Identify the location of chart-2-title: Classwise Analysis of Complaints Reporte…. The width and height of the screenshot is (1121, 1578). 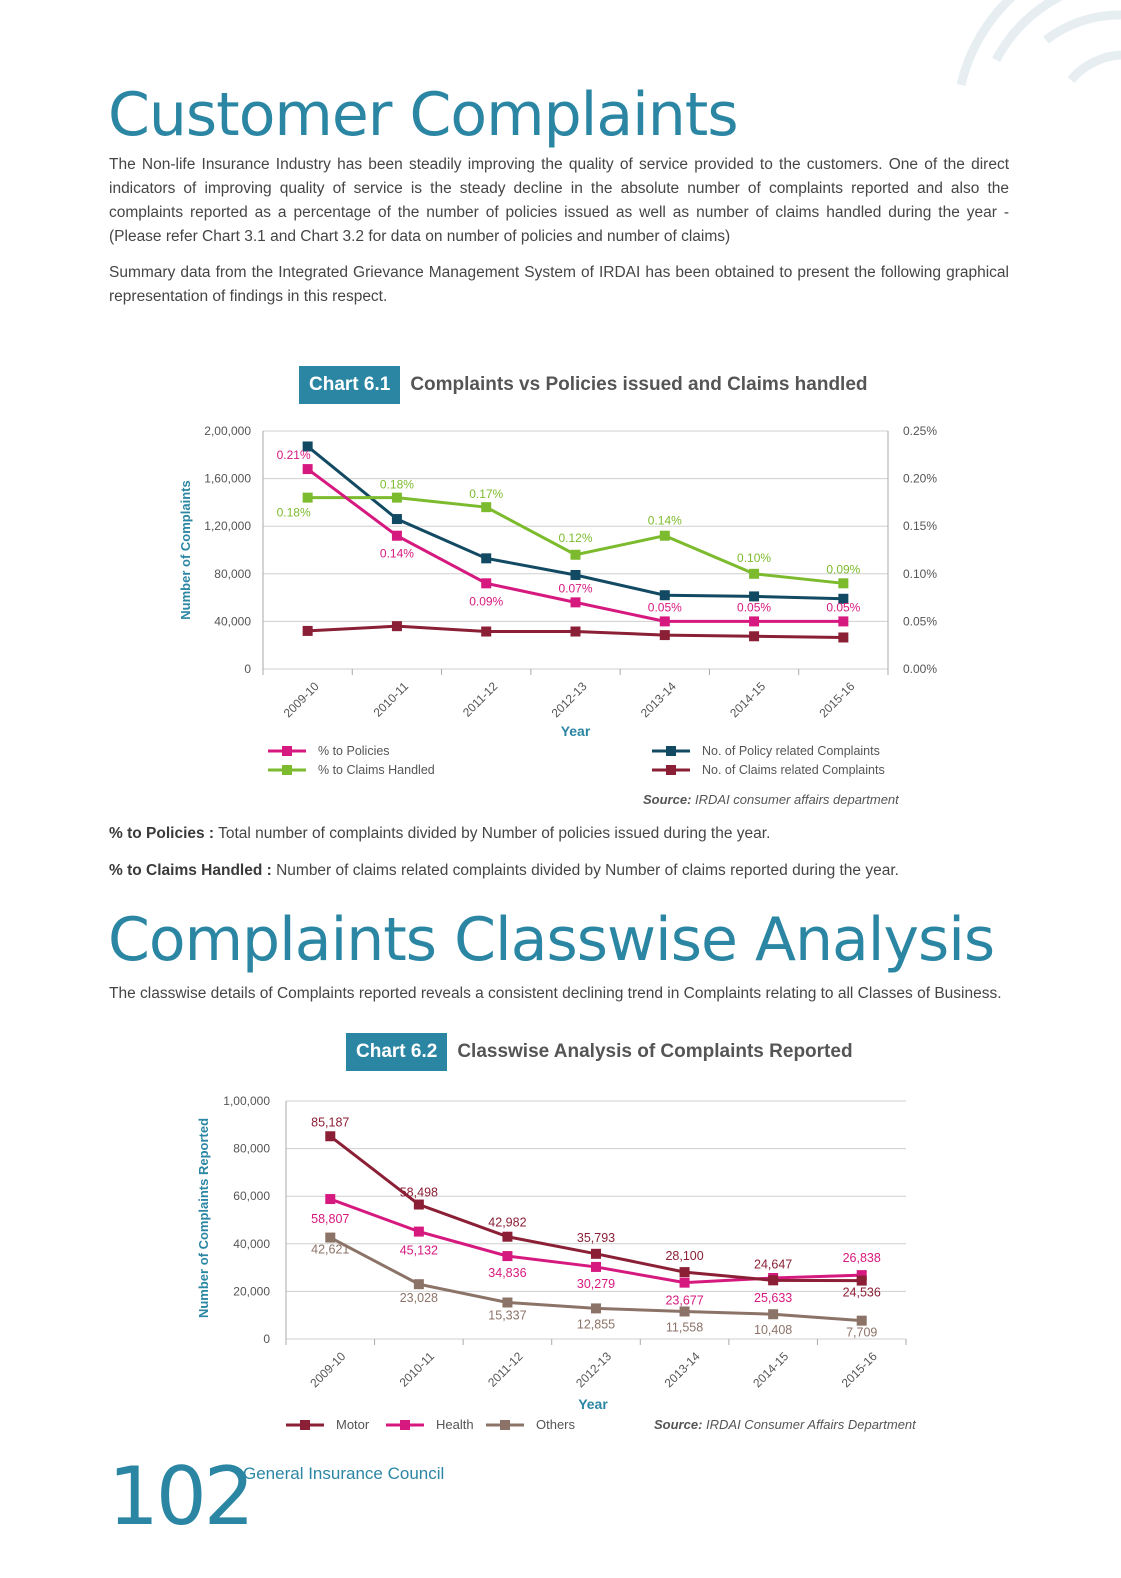
(655, 1051).